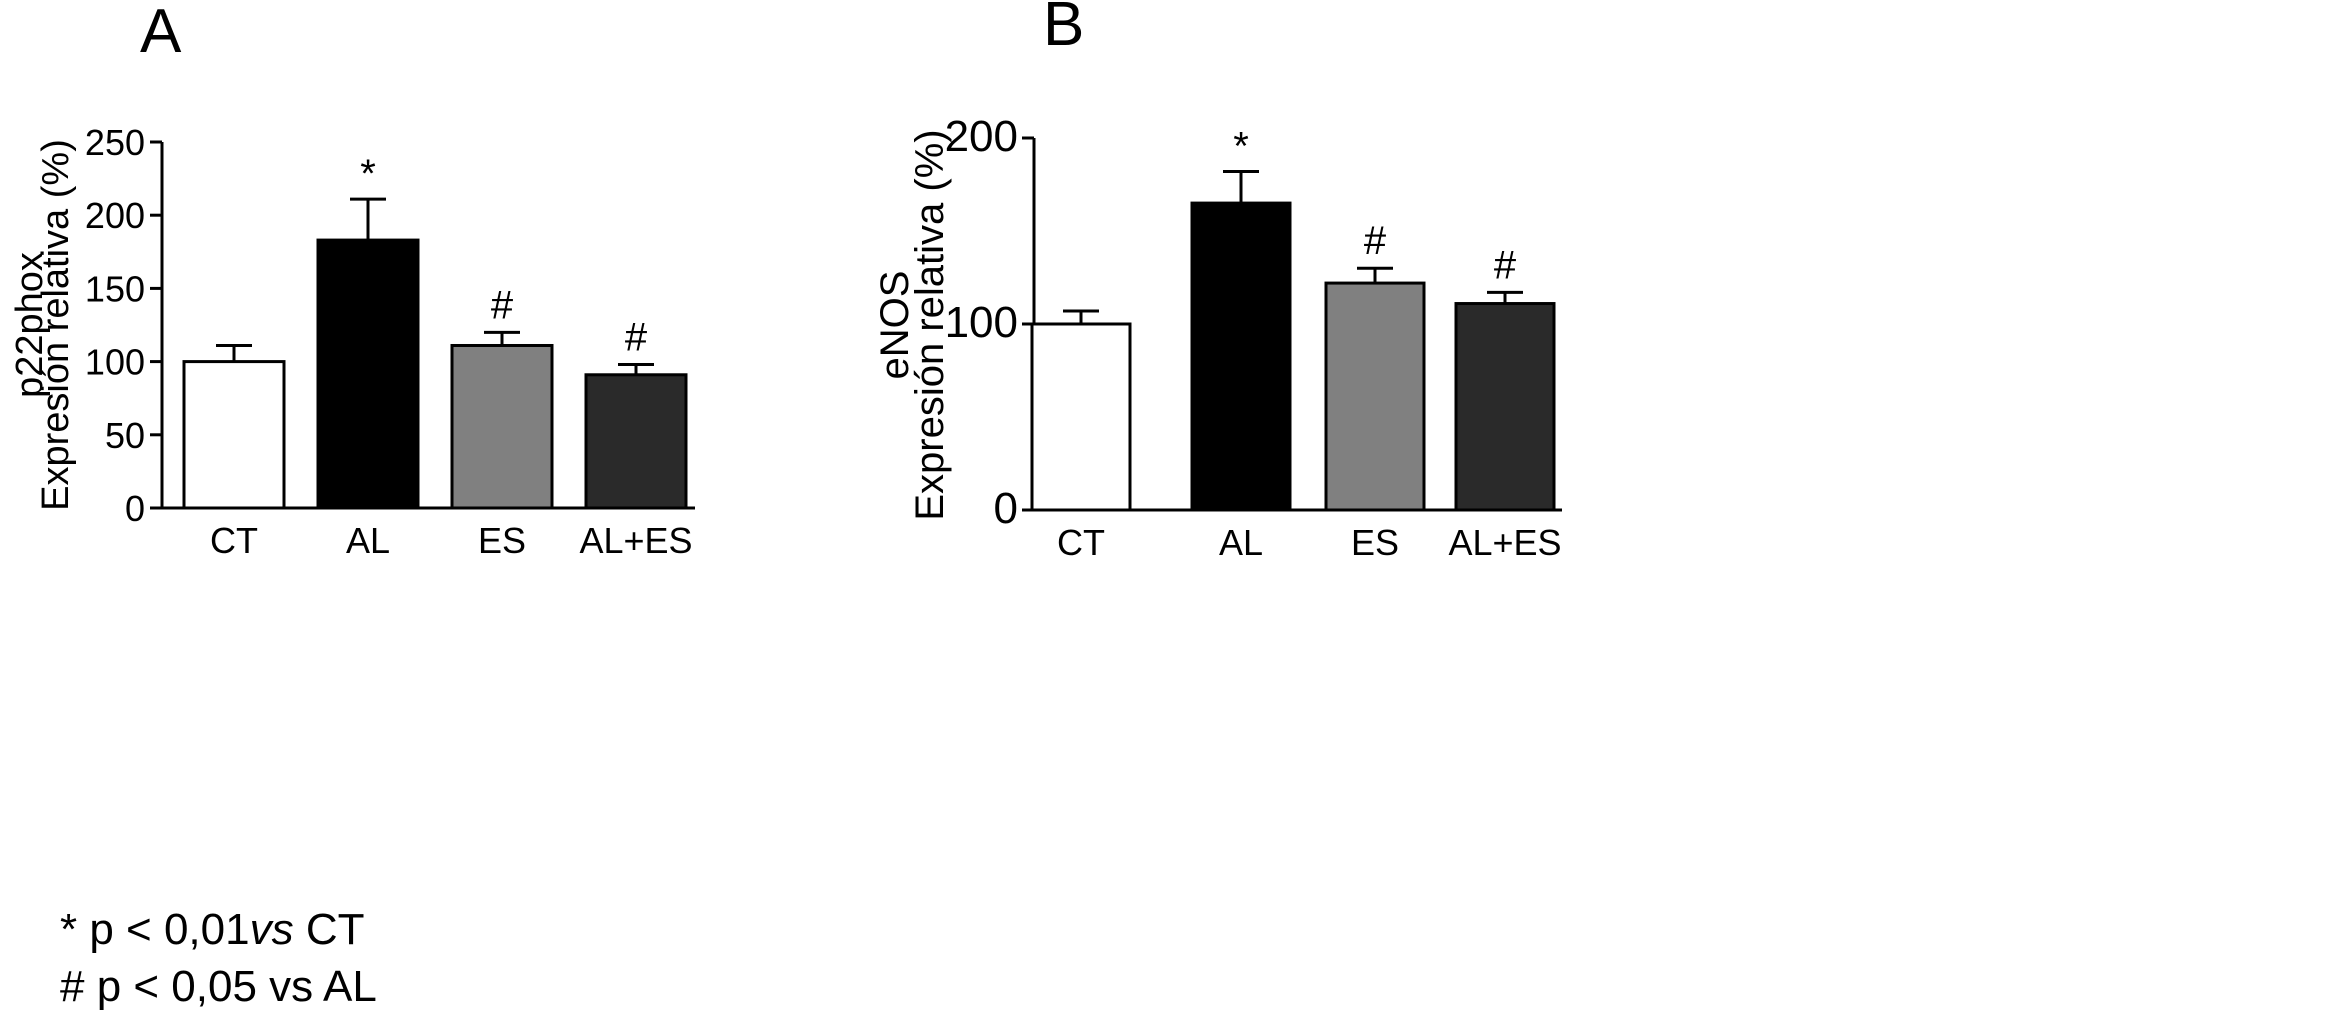  I want to click on y-tick-label-b: 0, so click(1006, 508).